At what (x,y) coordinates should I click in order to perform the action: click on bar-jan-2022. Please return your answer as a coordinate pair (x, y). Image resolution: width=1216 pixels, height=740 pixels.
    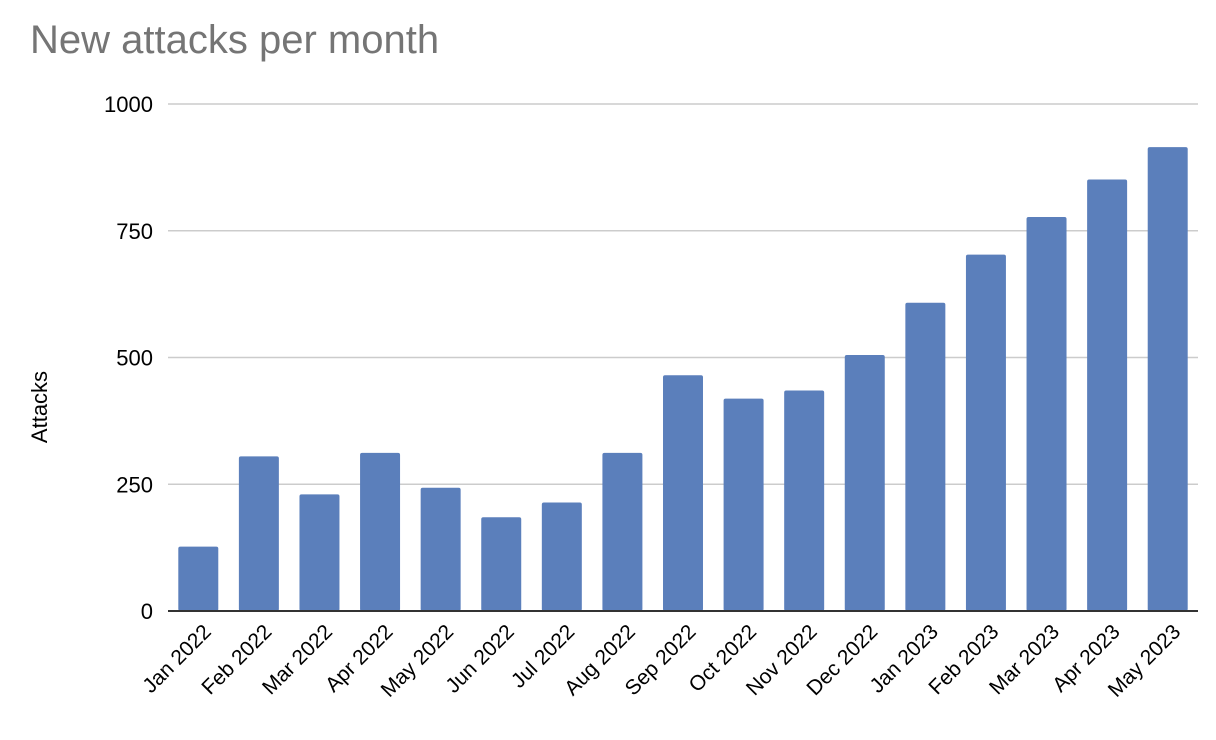
    Looking at the image, I should click on (198, 578).